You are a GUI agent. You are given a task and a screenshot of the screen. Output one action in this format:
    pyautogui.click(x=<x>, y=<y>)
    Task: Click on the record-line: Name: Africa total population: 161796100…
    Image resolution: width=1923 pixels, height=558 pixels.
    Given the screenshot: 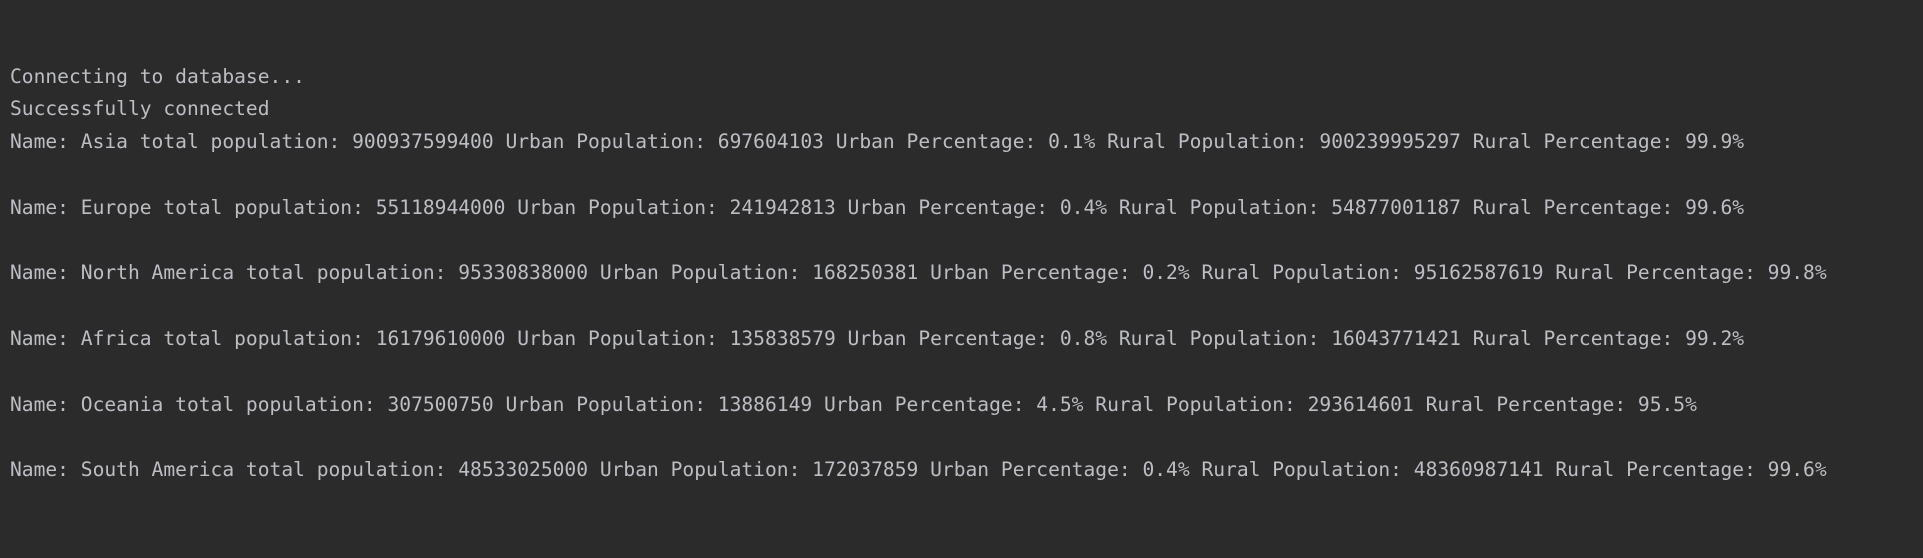 What is the action you would take?
    pyautogui.click(x=877, y=338)
    